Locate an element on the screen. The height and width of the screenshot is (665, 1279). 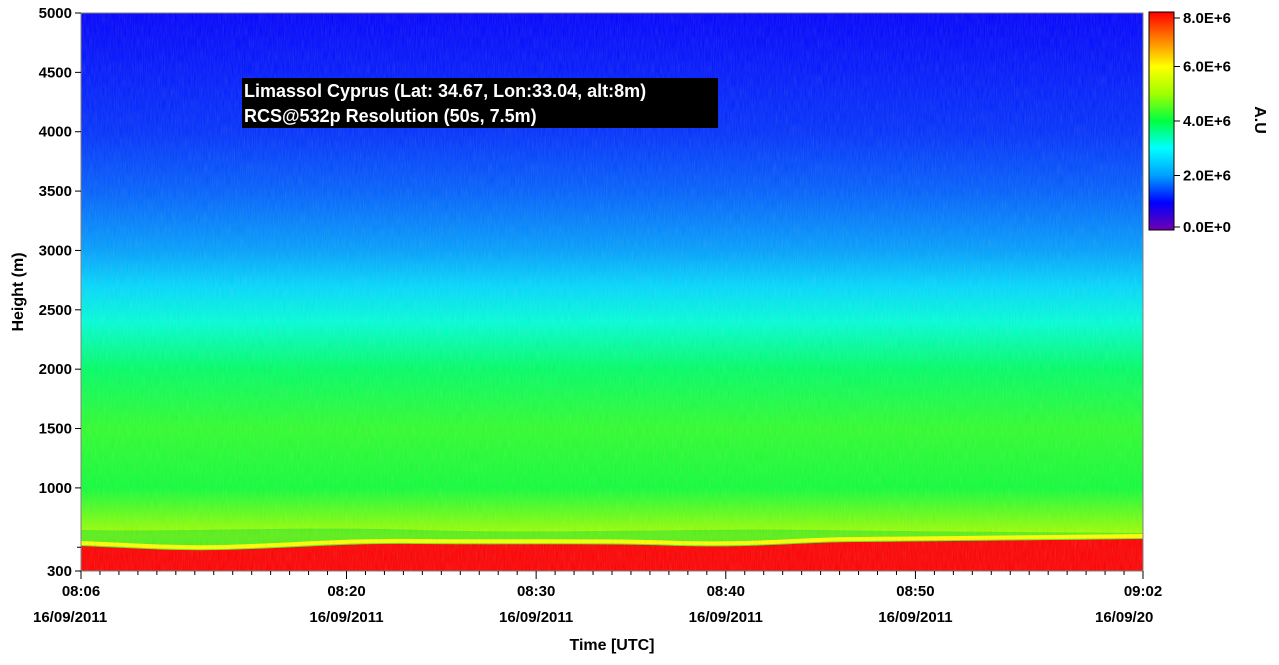
y-tick-label: 2500 is located at coordinates (55, 310).